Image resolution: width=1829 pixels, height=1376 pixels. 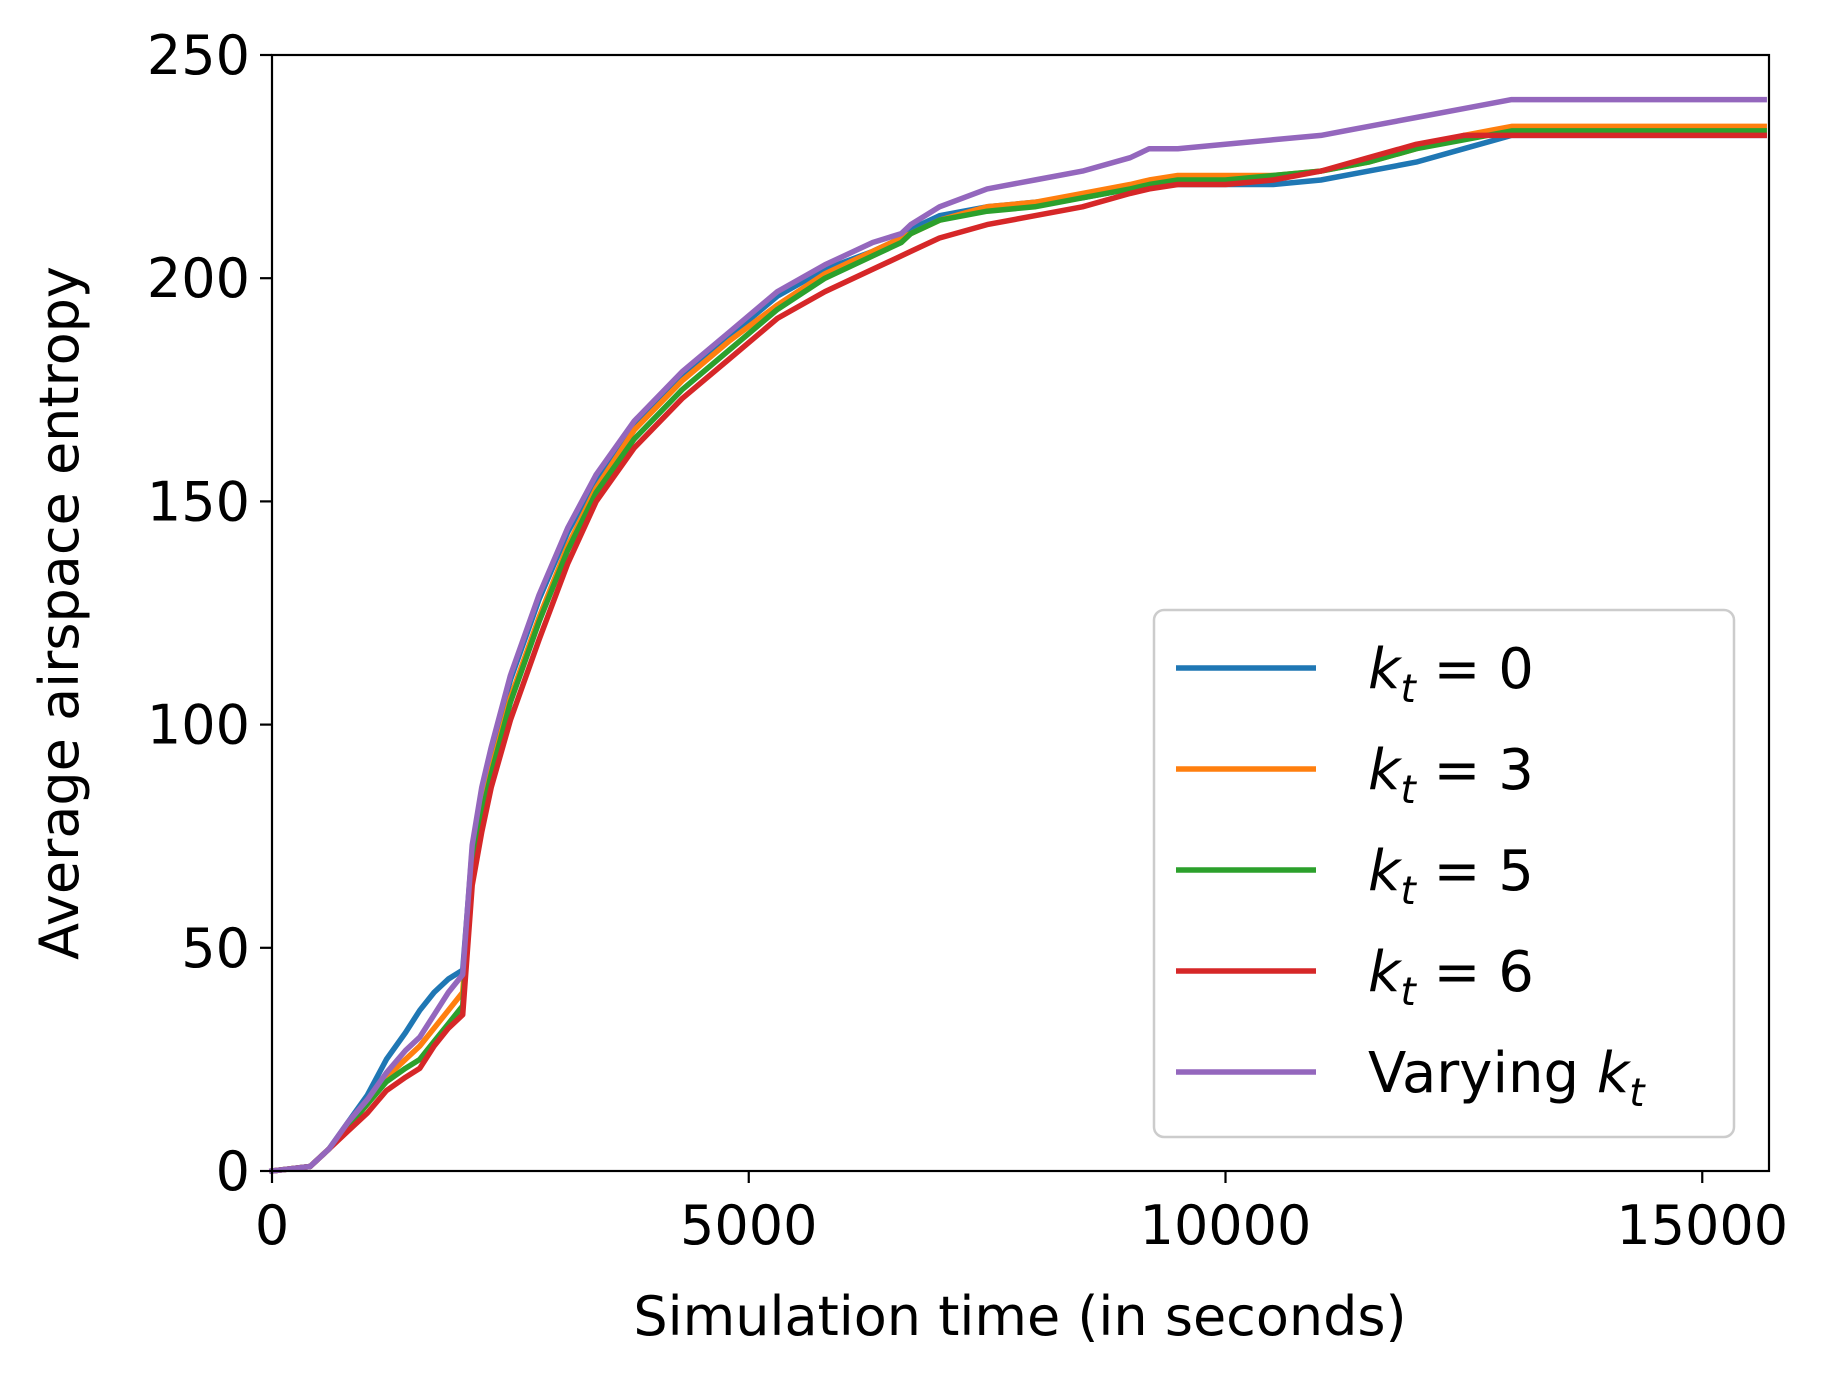 I want to click on y-axis-label: Average airspace entropy, so click(x=59, y=613).